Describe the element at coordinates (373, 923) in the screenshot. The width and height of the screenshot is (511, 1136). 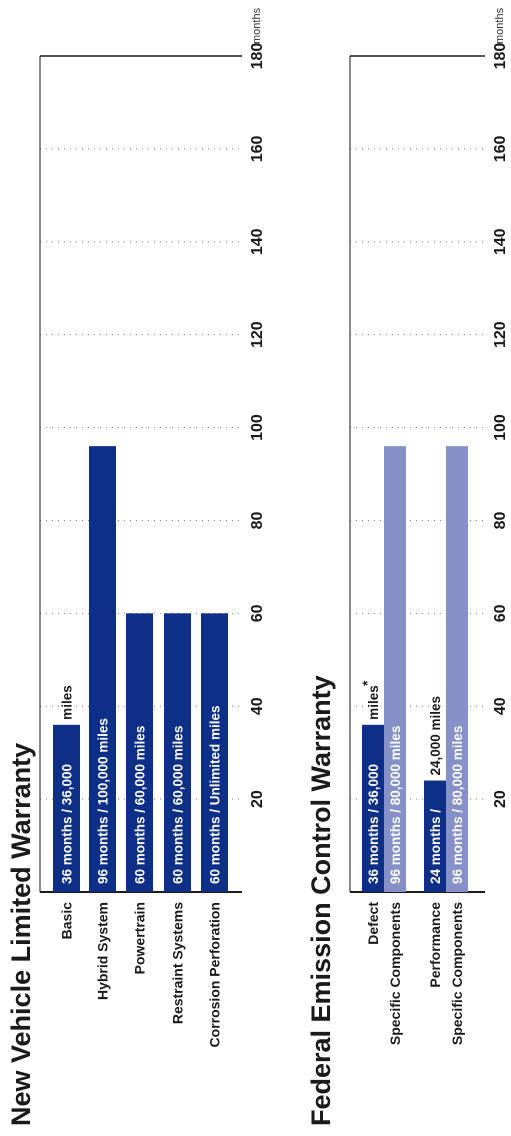
I see `category-label-line1: Defect` at that location.